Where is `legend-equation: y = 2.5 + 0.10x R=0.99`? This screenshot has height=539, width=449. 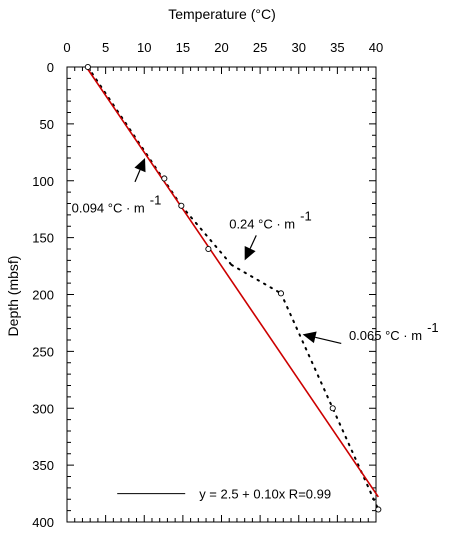 legend-equation: y = 2.5 + 0.10x R=0.99 is located at coordinates (265, 494).